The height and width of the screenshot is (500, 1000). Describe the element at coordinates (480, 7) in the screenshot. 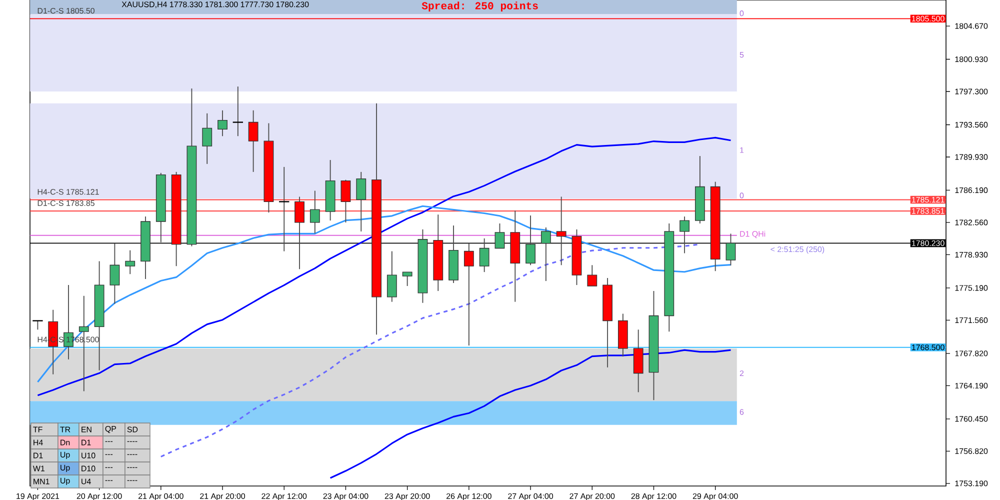

I see `annotation: Spread: 250 points` at that location.